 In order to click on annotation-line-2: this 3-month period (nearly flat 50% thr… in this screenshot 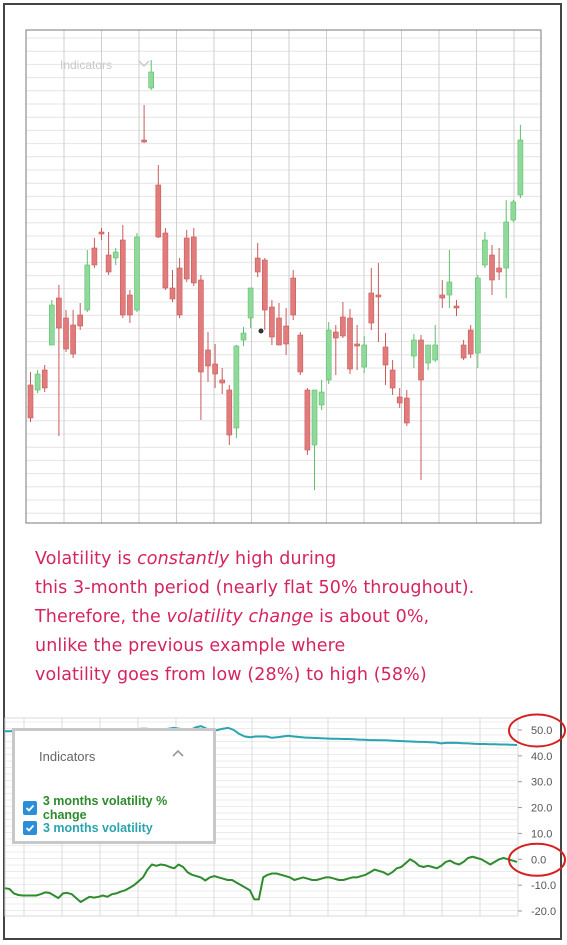, I will do `click(255, 588)`.